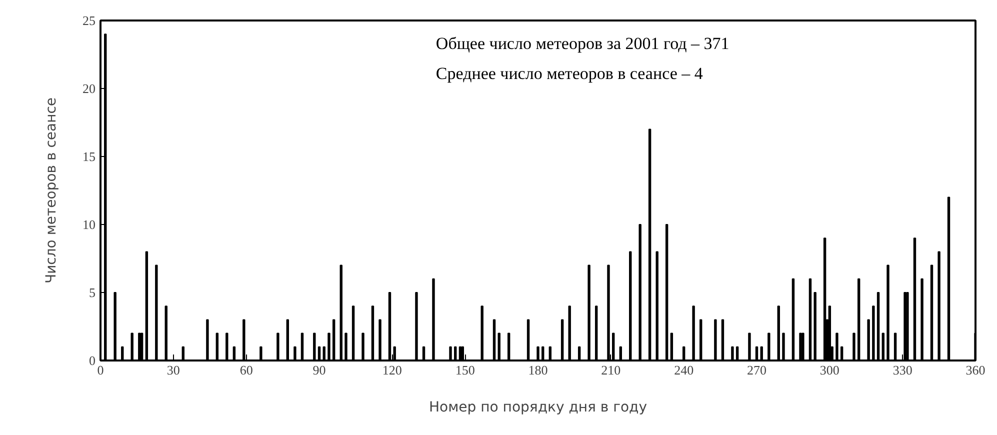 The height and width of the screenshot is (435, 997). Describe the element at coordinates (319, 370) in the screenshot. I see `x-tick-label: 90` at that location.